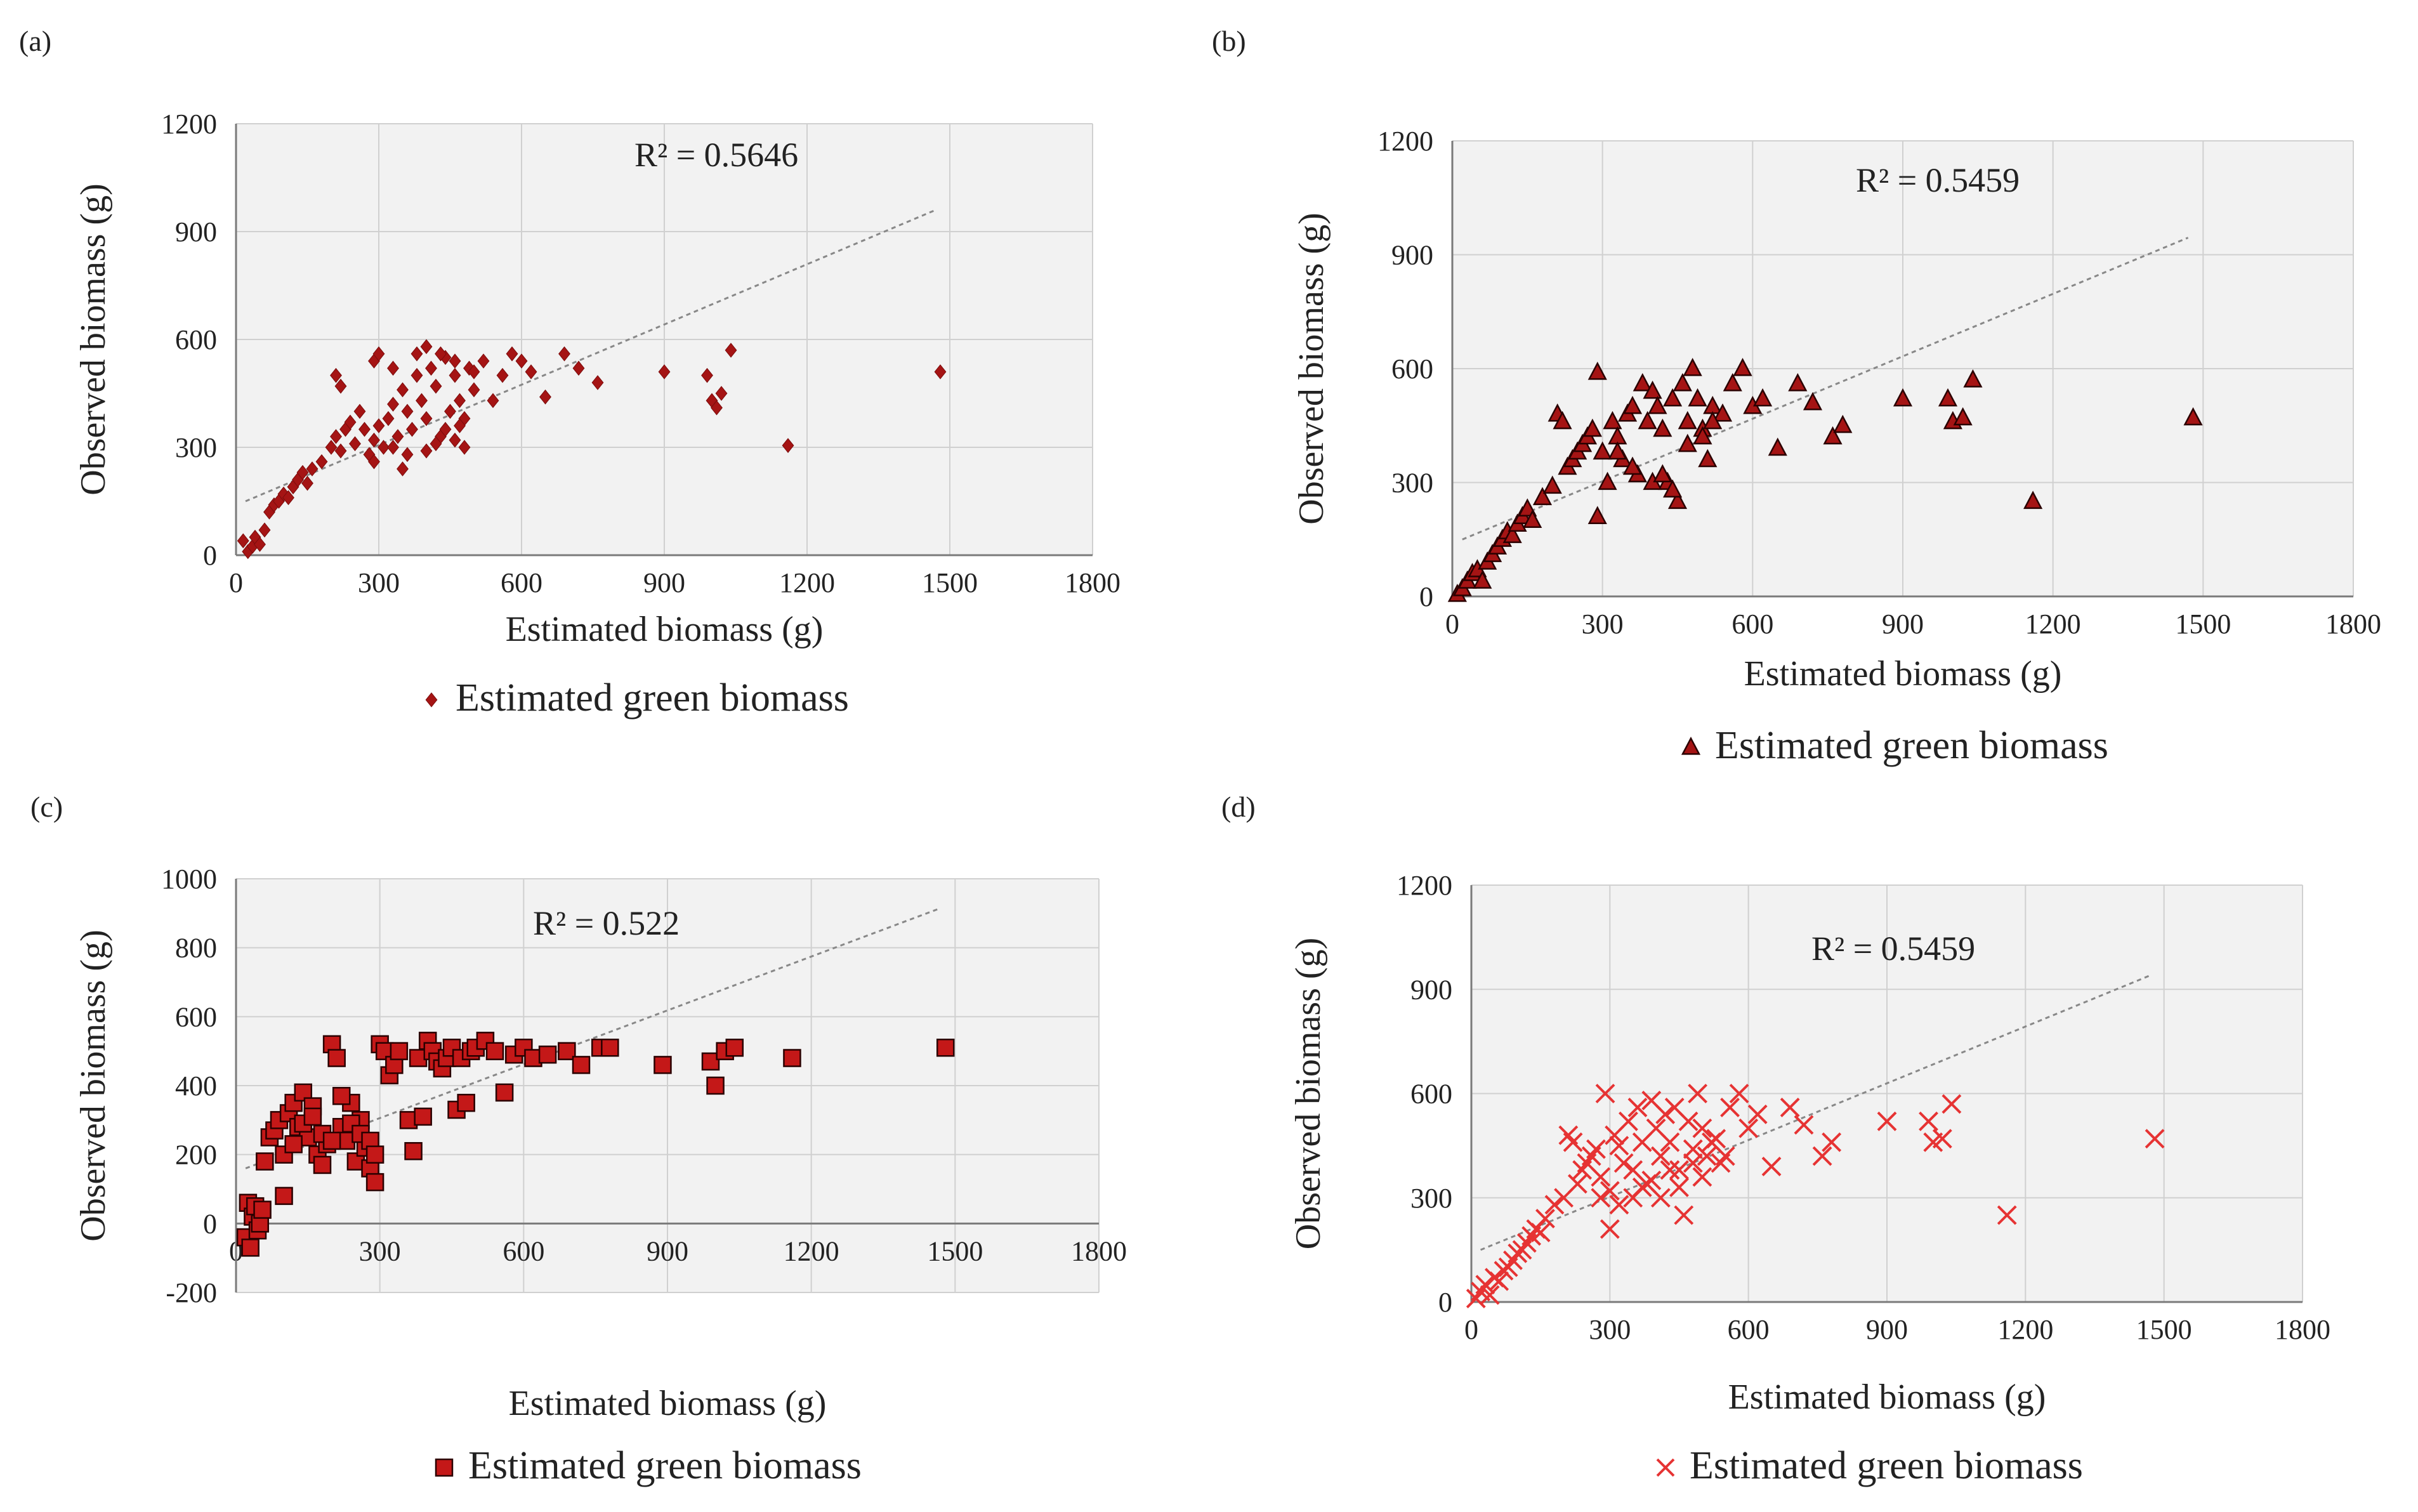 The image size is (2418, 1512). What do you see at coordinates (1868, 1466) in the screenshot?
I see `legend: Estimated green biomass` at bounding box center [1868, 1466].